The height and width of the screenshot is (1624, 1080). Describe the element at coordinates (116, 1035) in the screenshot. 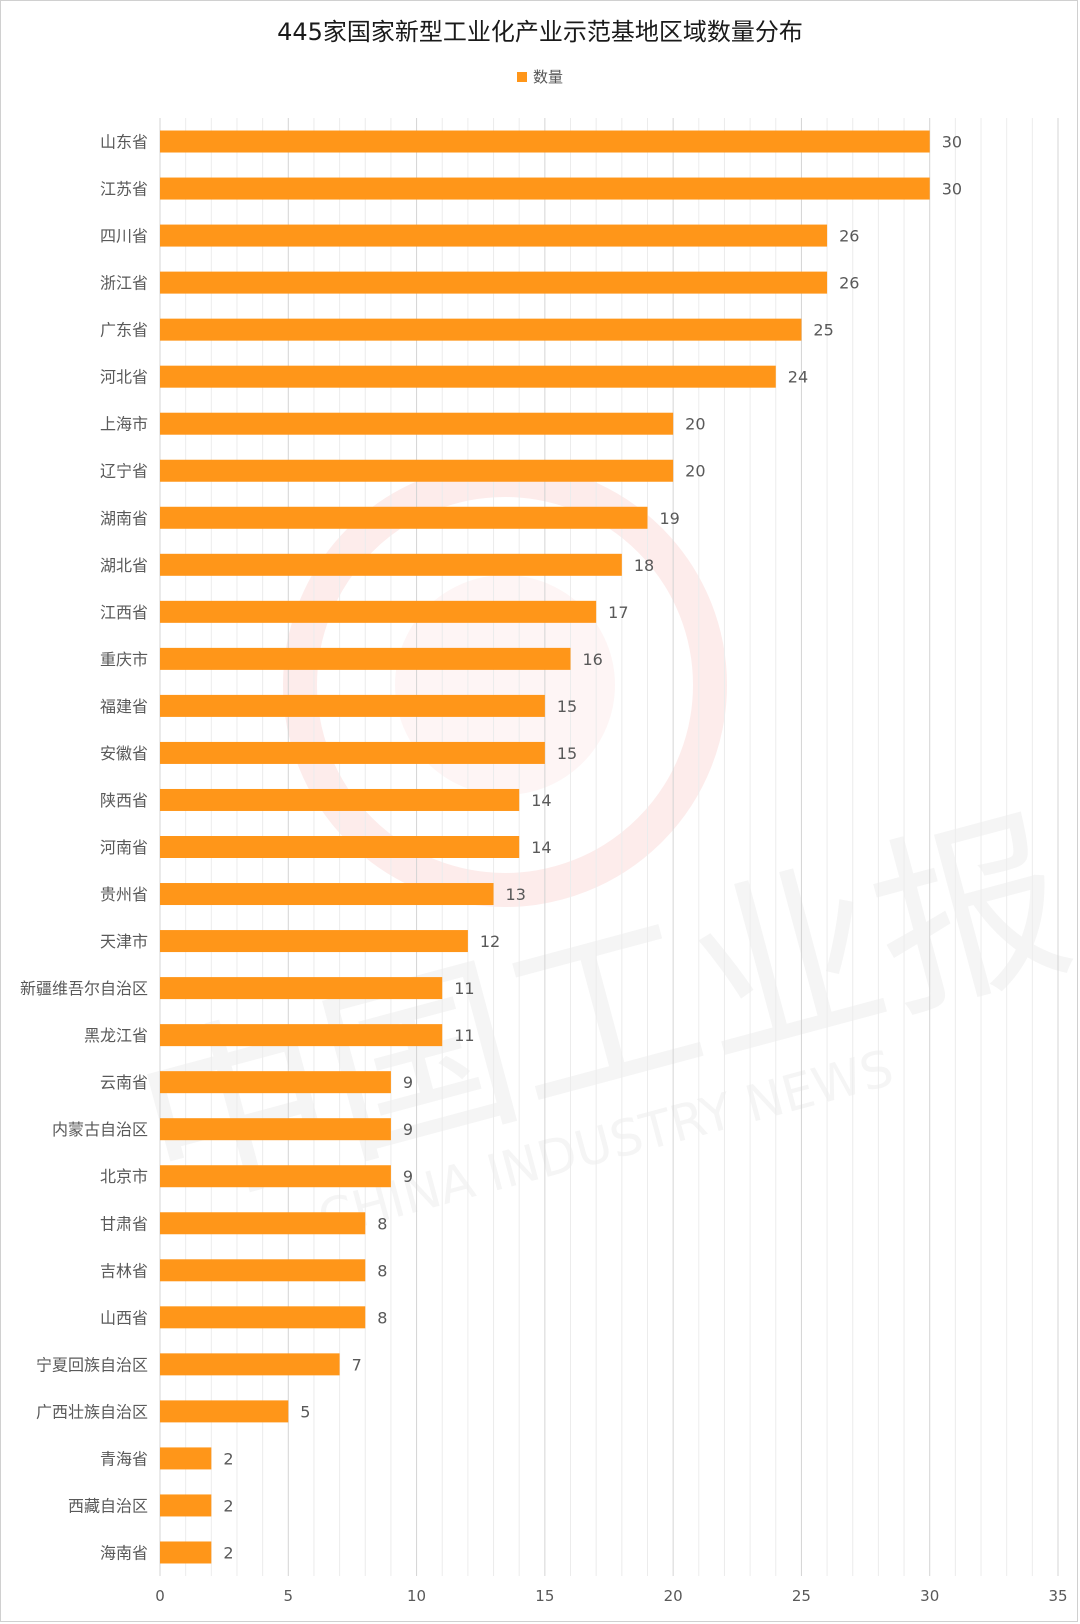

I see `category-label: 黑龙江省` at that location.